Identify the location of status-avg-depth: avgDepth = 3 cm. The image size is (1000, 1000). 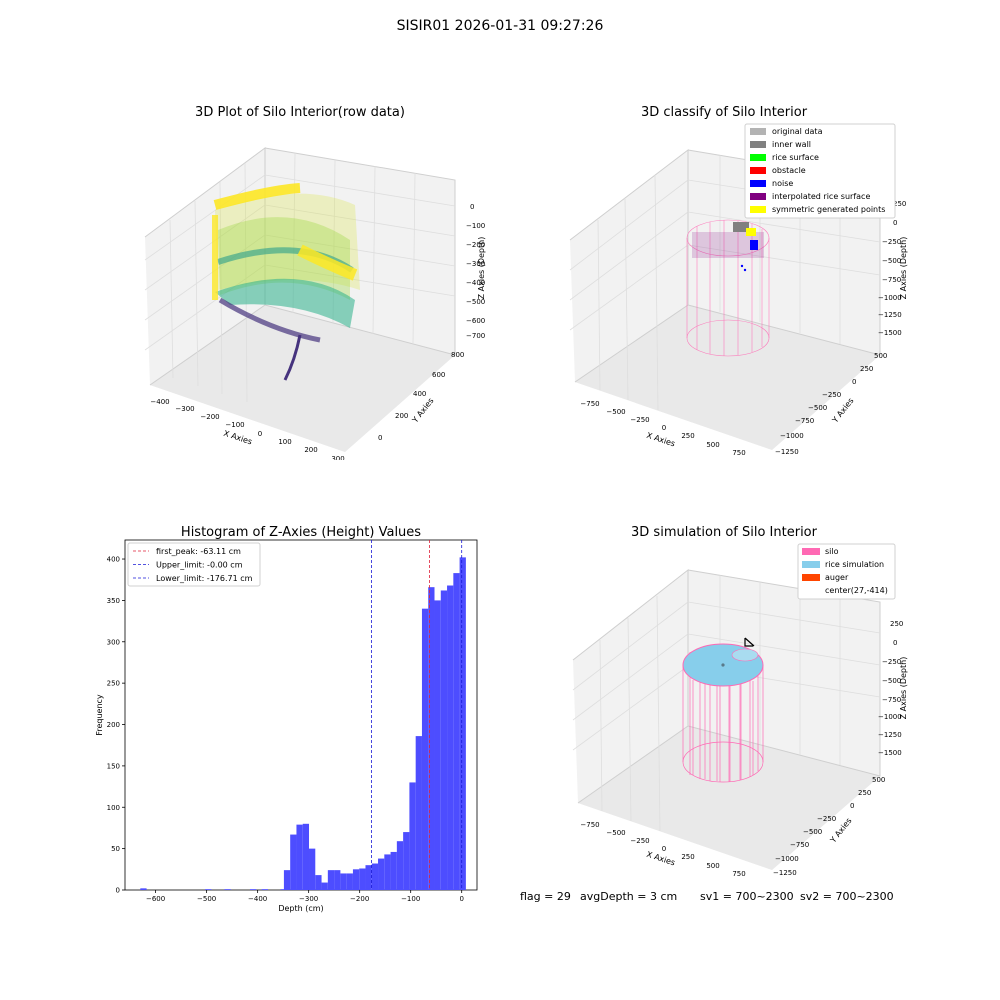
(629, 896).